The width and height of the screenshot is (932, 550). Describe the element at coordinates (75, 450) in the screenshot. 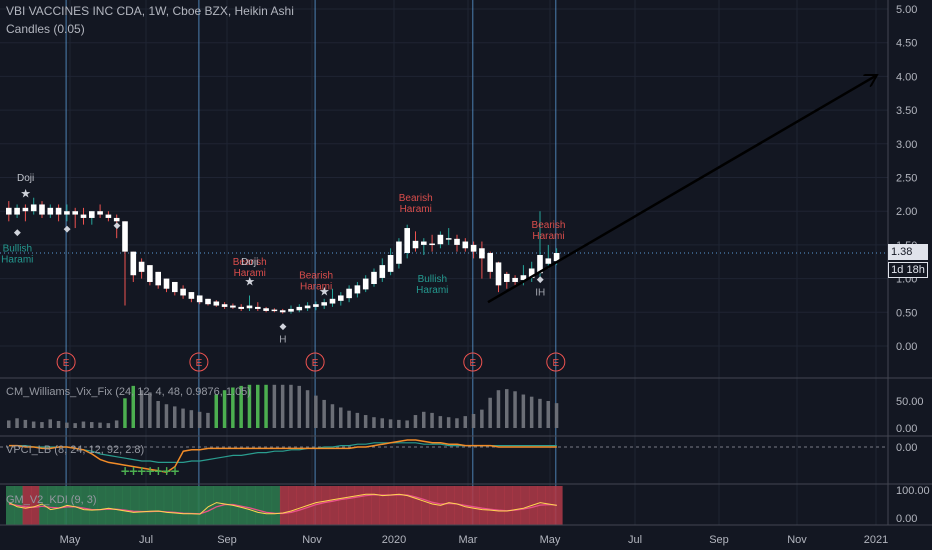

I see `vpci-label: VPCI_LB (8, 24, 12, 92, 2.8)` at that location.